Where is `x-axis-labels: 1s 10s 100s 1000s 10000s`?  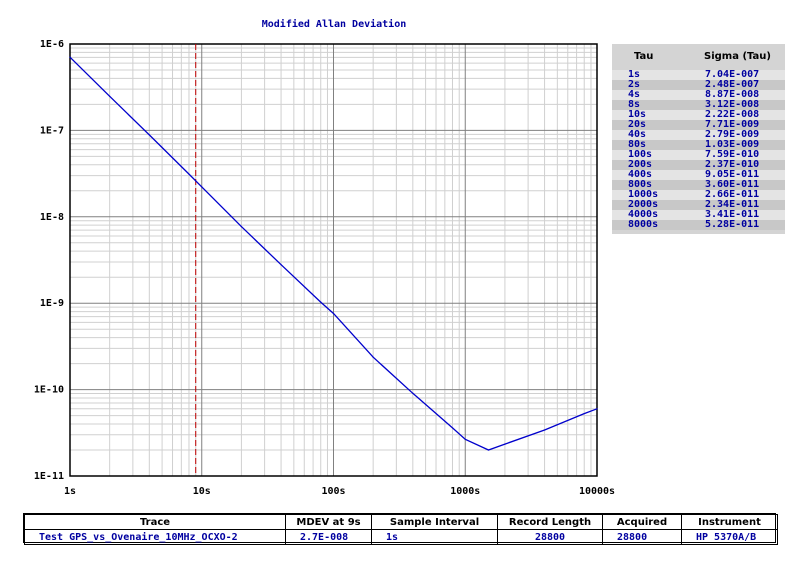
x-axis-labels: 1s 10s 100s 1000s 10000s is located at coordinates (339, 491).